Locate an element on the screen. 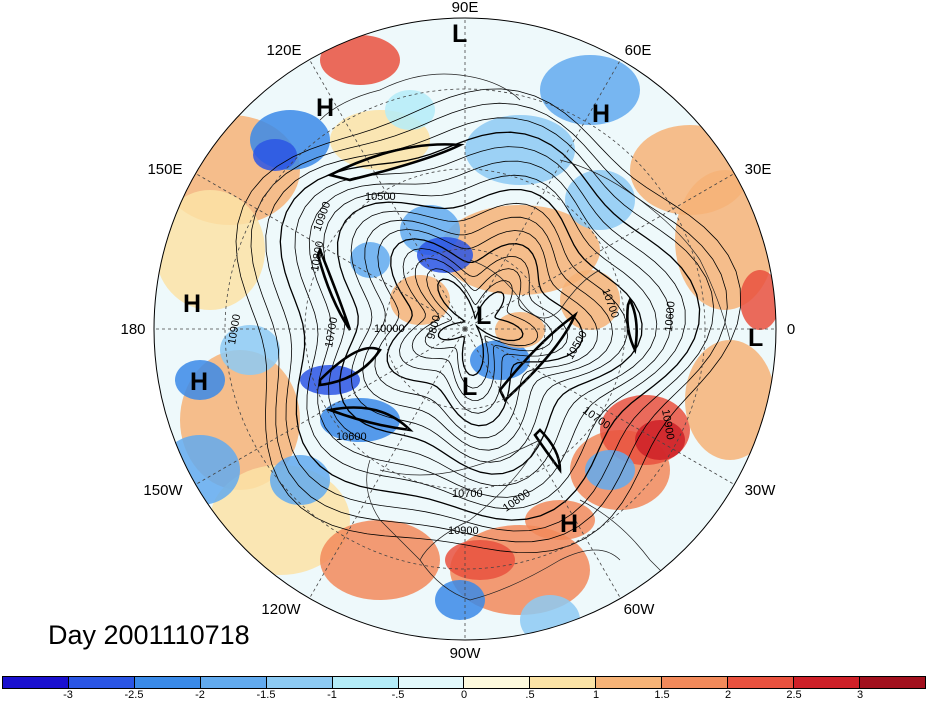 The image size is (928, 702). colorbar-tick-label: -3 is located at coordinates (68, 695).